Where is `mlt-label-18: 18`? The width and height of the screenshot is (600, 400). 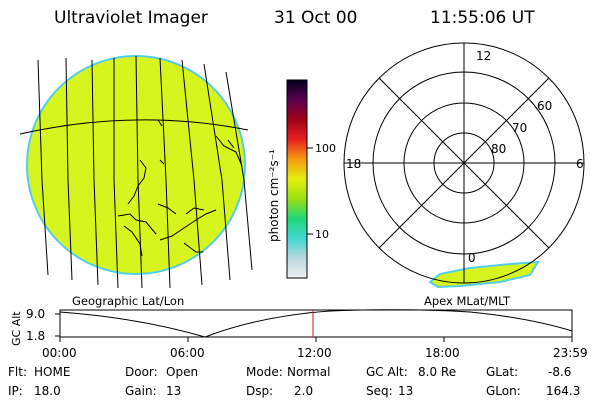 mlt-label-18: 18 is located at coordinates (353, 164).